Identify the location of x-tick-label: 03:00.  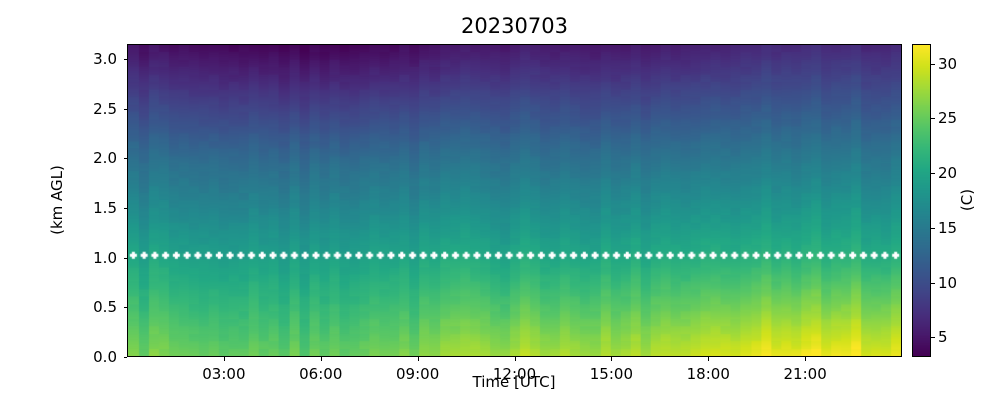
(224, 374).